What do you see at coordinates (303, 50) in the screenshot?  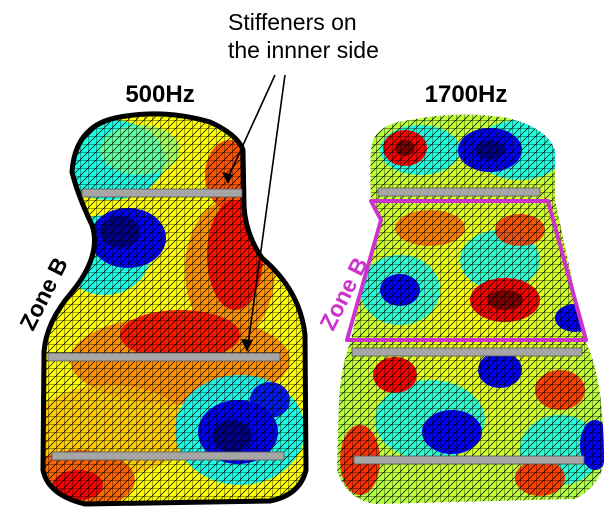 I see `annotation-line-2: the innner side` at bounding box center [303, 50].